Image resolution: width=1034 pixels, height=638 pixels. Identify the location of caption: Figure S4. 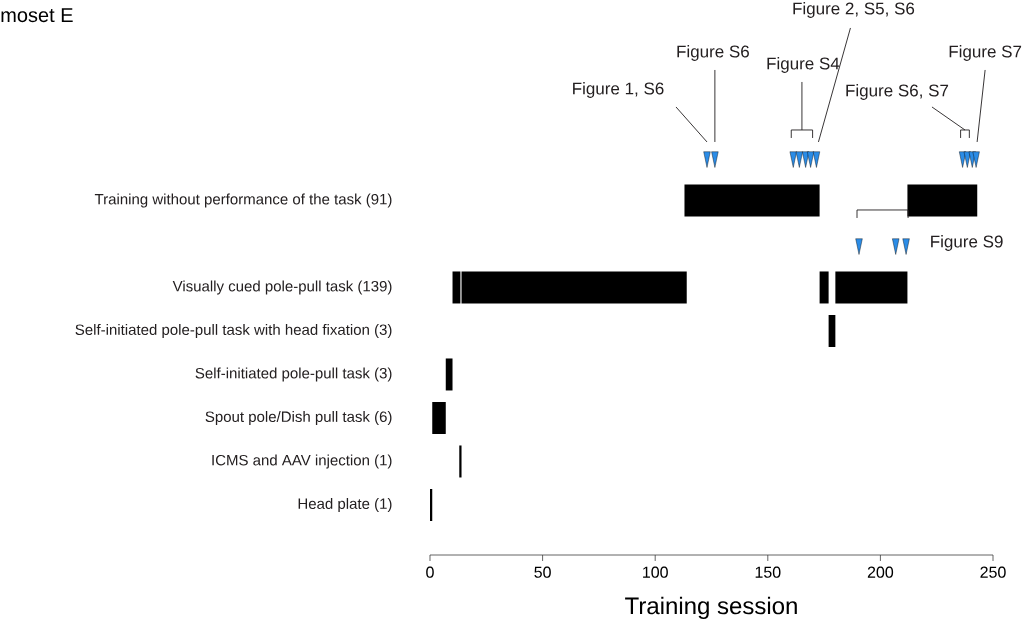
(803, 65).